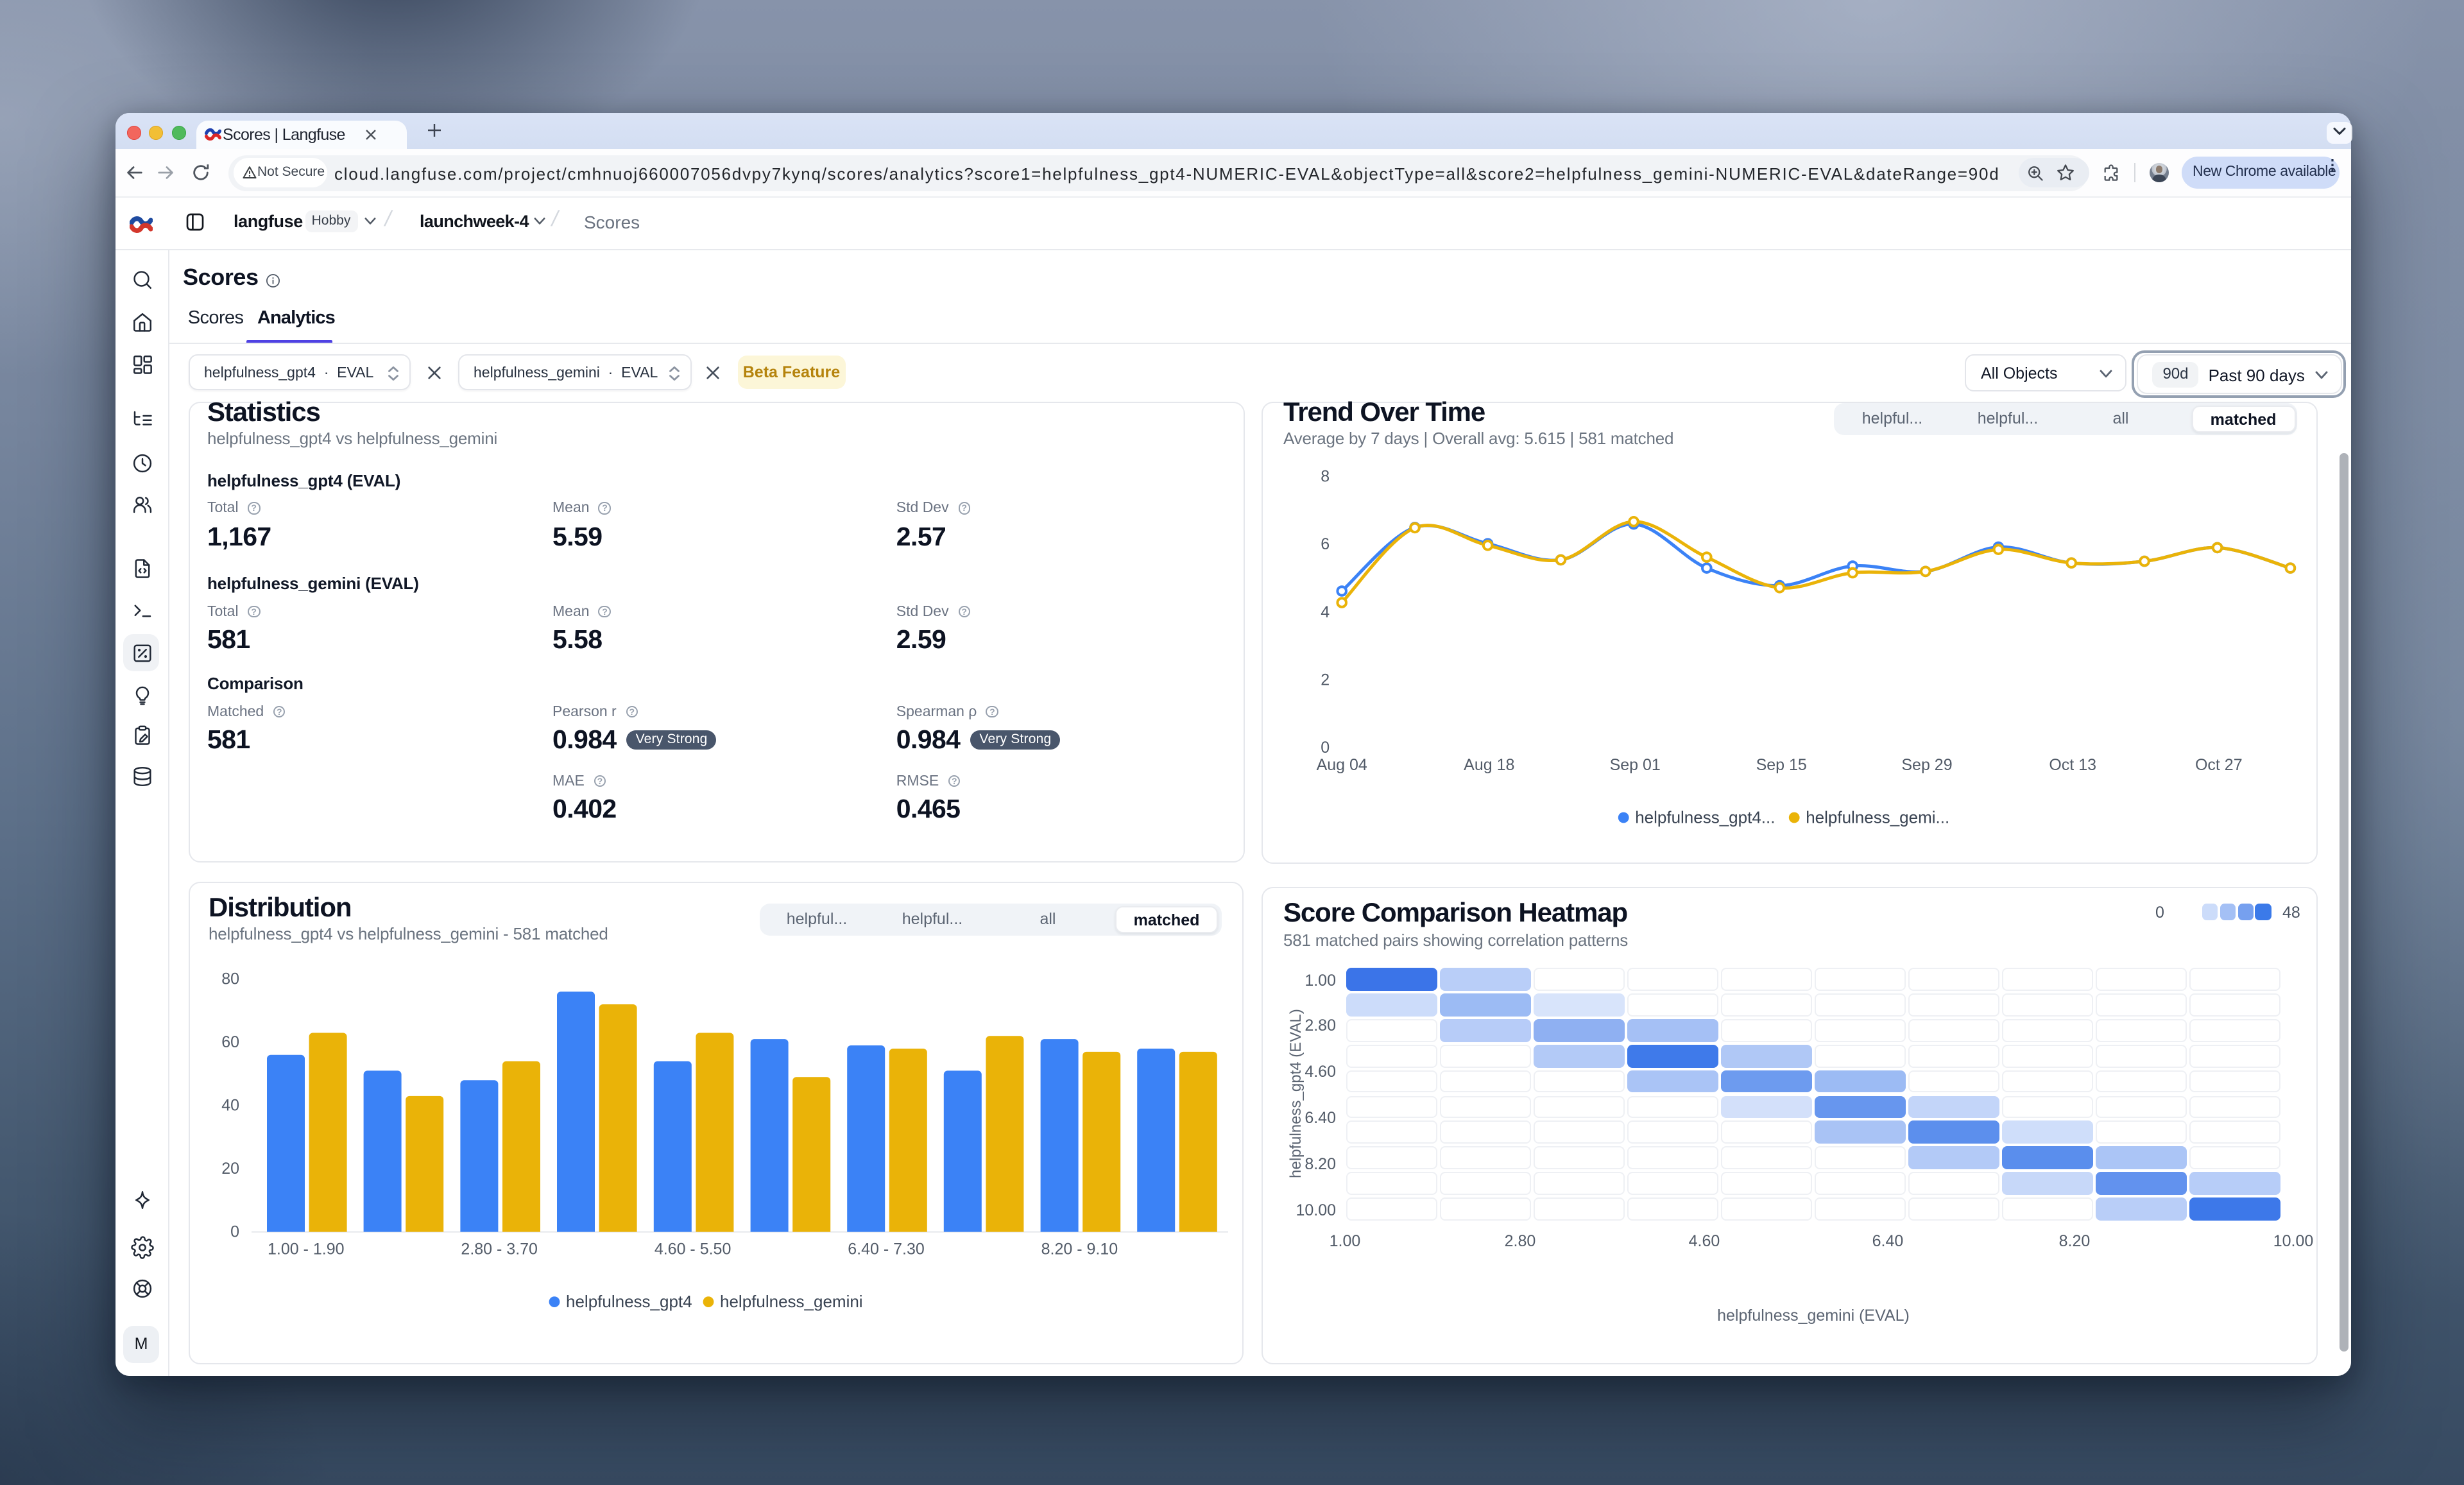 This screenshot has height=1485, width=2464. Describe the element at coordinates (1342, 765) in the screenshot. I see `svg-text: Aug 04` at that location.